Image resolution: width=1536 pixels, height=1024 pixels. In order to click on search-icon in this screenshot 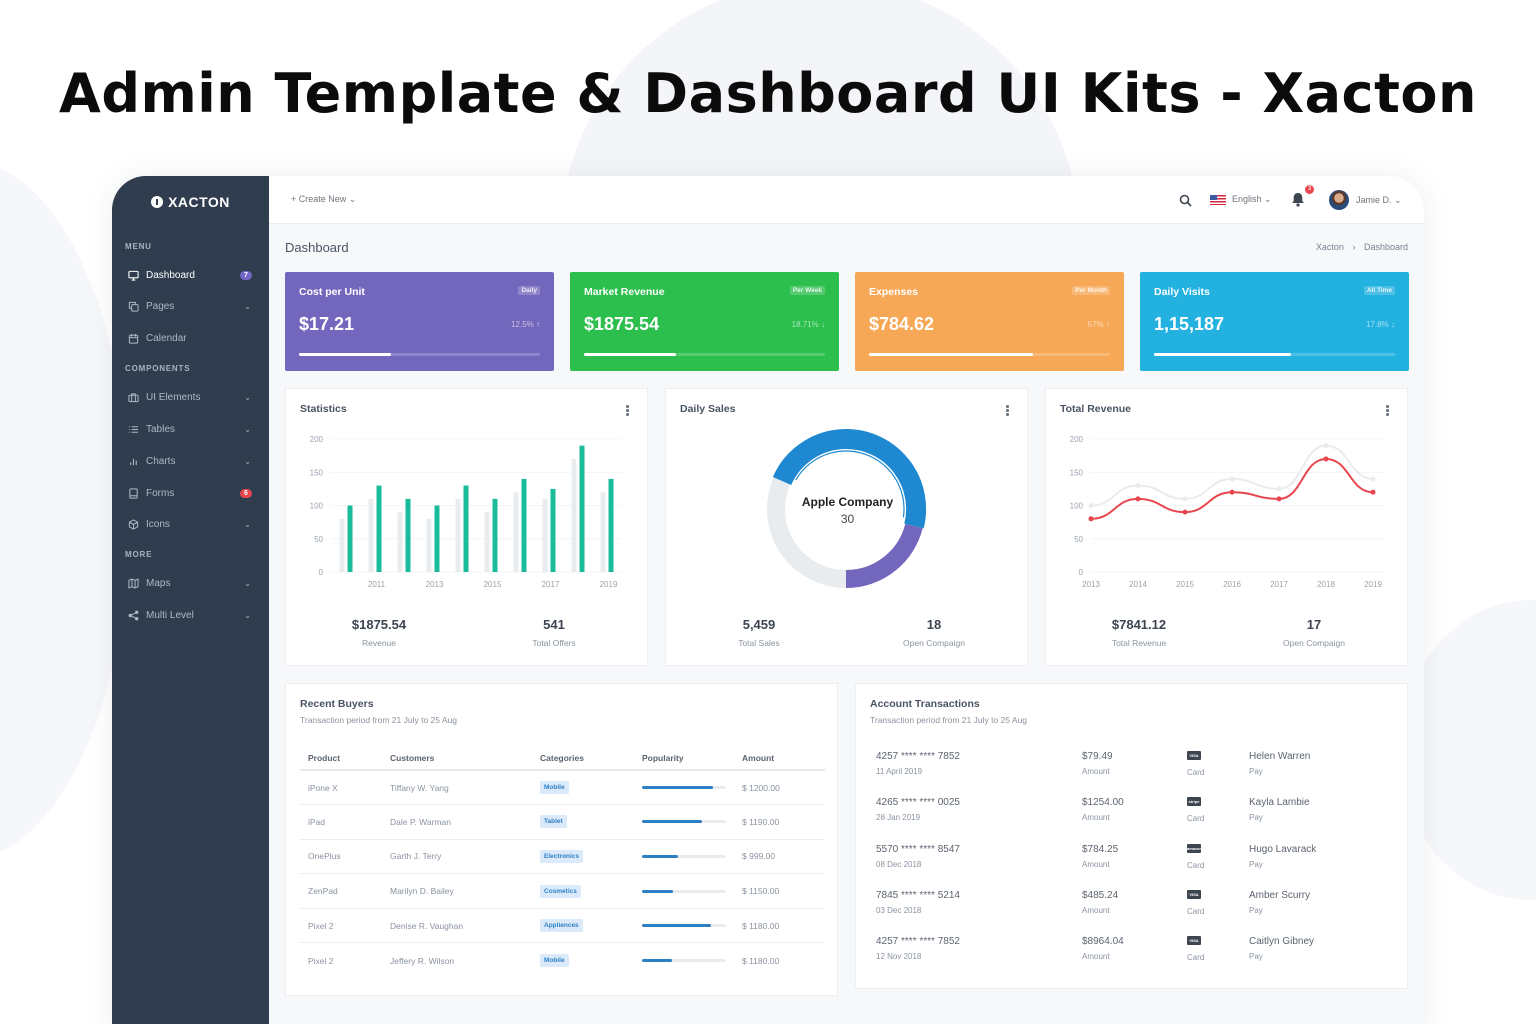, I will do `click(1185, 203)`.